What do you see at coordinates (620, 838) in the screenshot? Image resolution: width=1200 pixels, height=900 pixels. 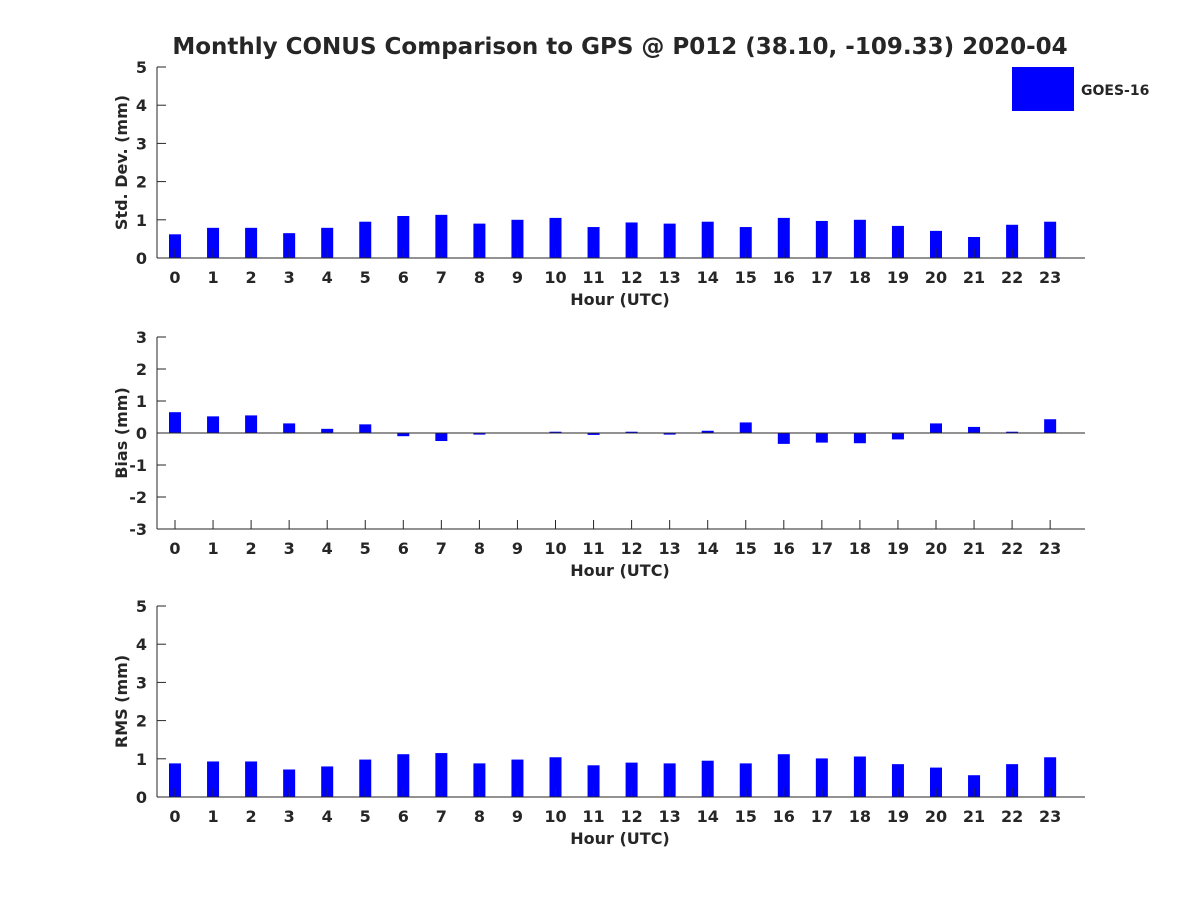 I see `x-axis-label: Hour (UTC)` at bounding box center [620, 838].